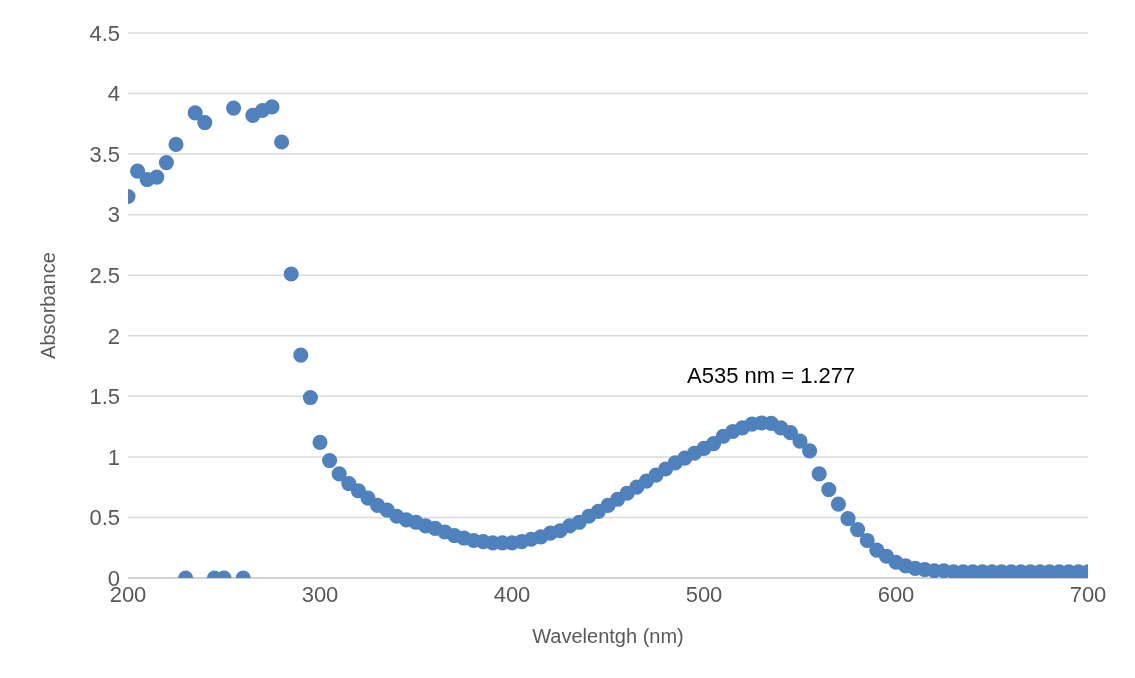 The height and width of the screenshot is (678, 1135). What do you see at coordinates (113, 457) in the screenshot?
I see `y-tick-label: 1` at bounding box center [113, 457].